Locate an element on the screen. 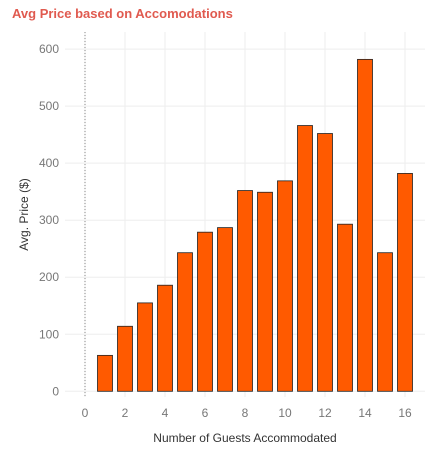  x-tick-label: 0 is located at coordinates (85, 413).